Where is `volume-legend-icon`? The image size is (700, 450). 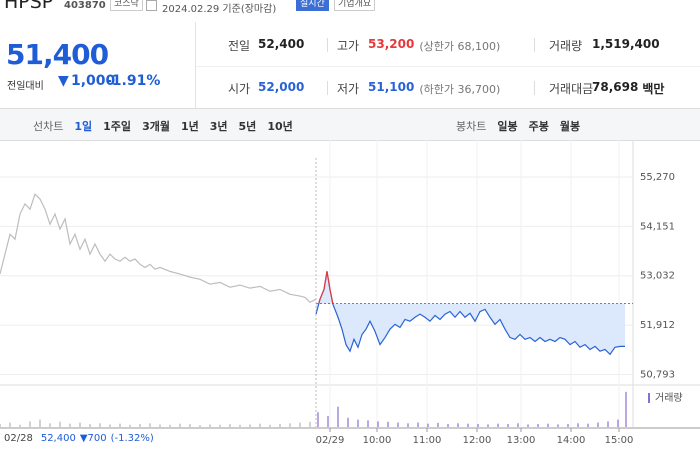
volume-legend-icon is located at coordinates (649, 398).